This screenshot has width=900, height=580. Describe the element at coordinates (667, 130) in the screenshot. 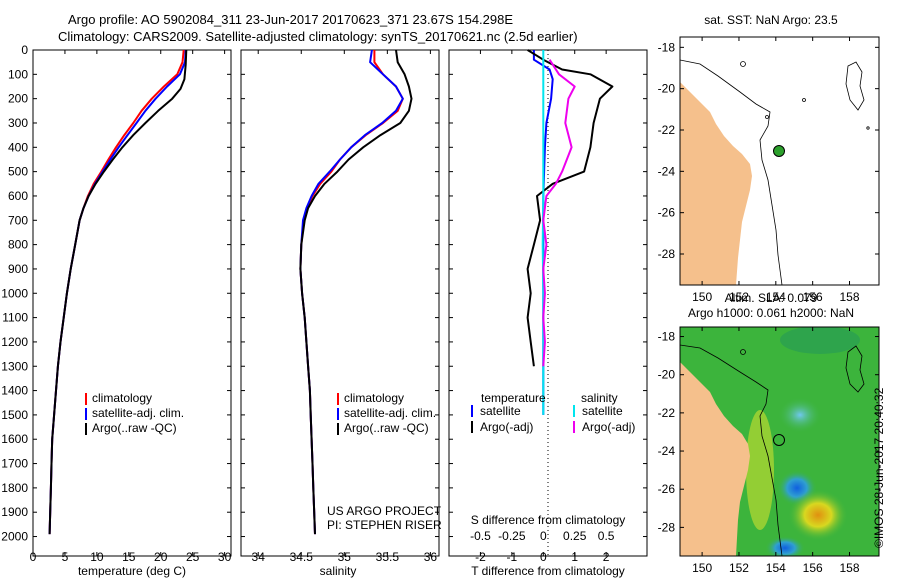

I see `lat-tick-label: -22` at that location.